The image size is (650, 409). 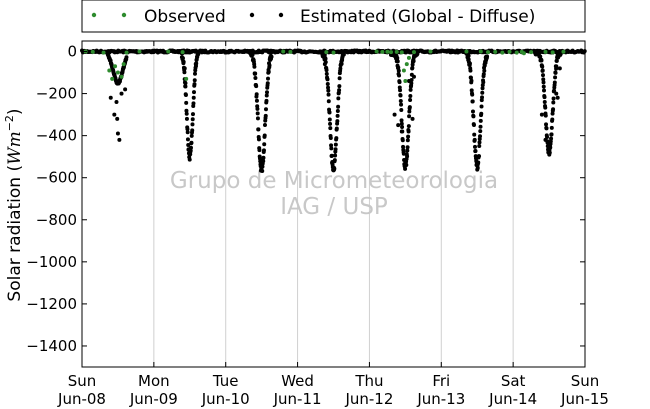 What do you see at coordinates (51, 304) in the screenshot?
I see `y-tick-label: −1200` at bounding box center [51, 304].